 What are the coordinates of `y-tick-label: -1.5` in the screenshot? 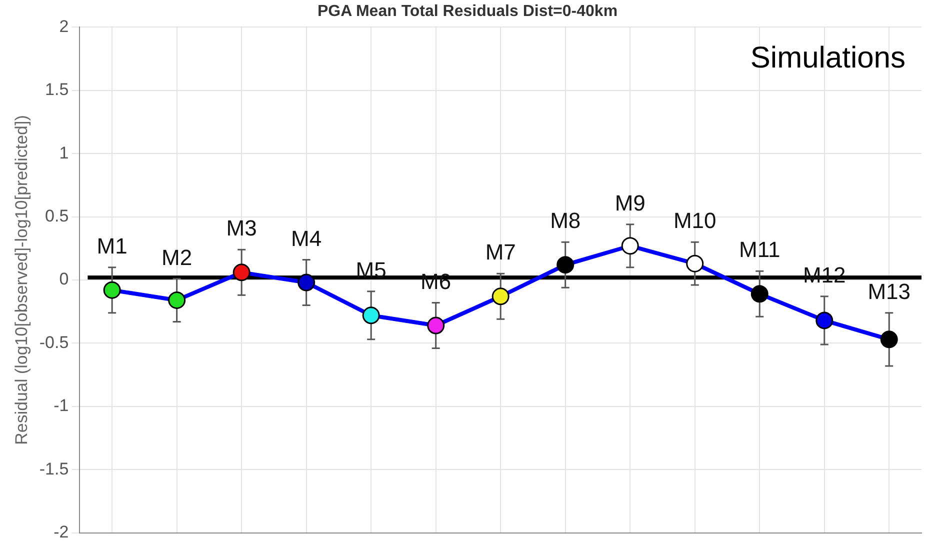 It's located at (54, 468).